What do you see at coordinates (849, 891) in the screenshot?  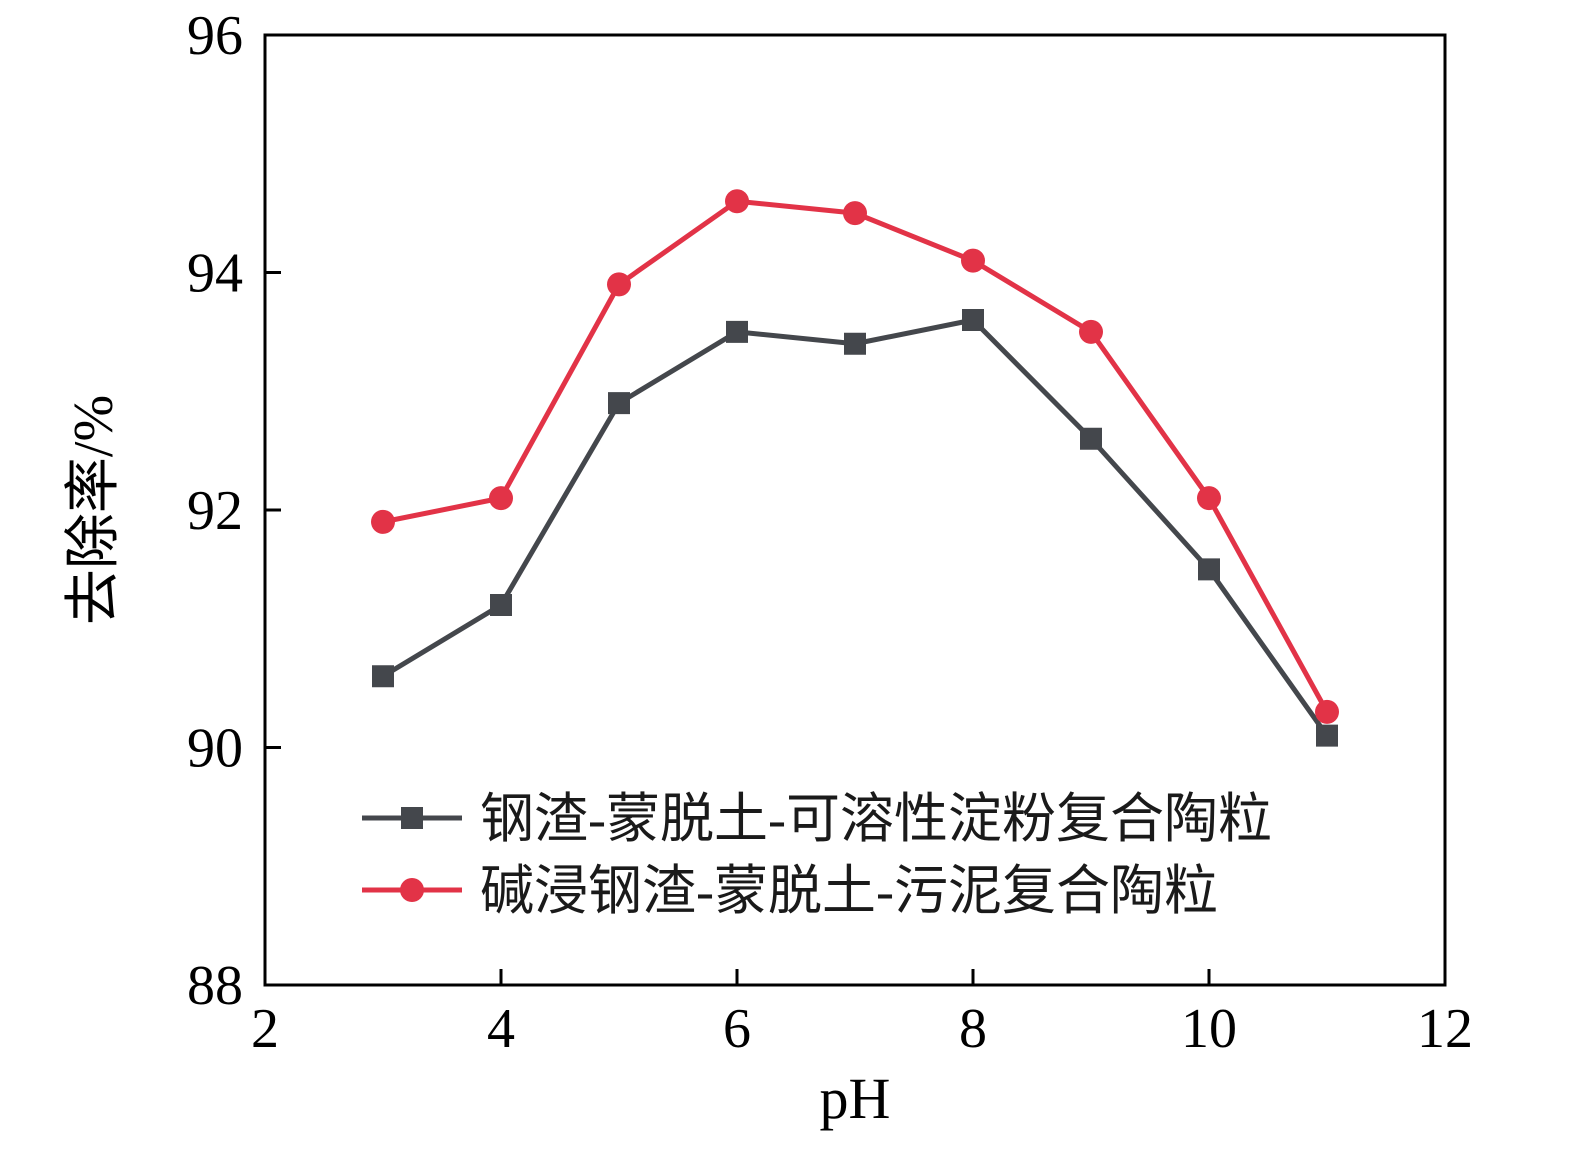 I see `legend-label-1: 碱浸钢渣-蒙脱土-污泥复合陶粒` at bounding box center [849, 891].